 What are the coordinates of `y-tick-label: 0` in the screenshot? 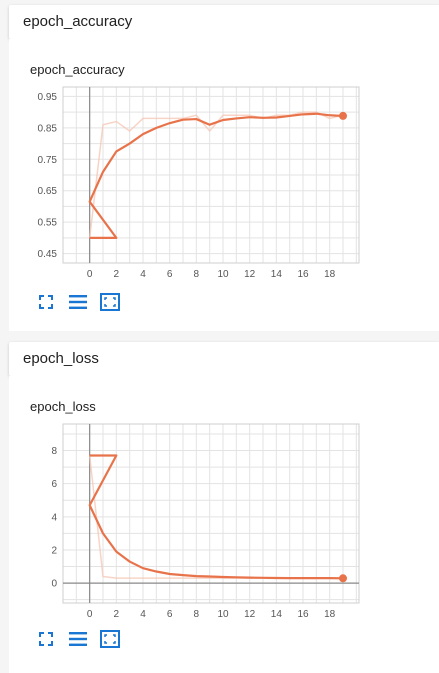 It's located at (54, 584).